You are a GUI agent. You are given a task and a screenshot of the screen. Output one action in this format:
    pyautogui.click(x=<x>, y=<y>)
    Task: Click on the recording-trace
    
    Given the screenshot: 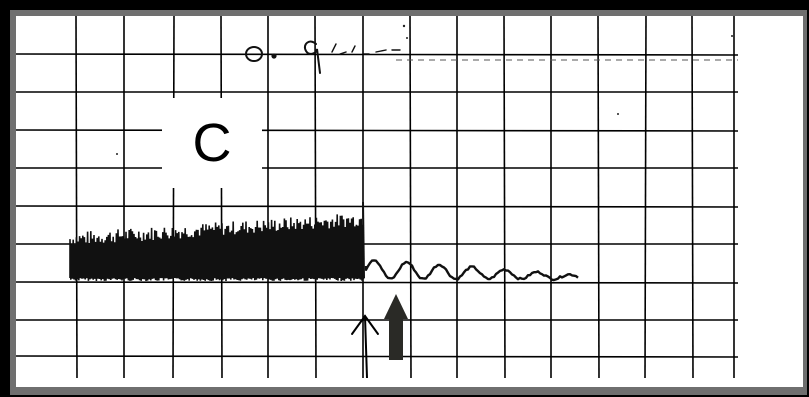 What is the action you would take?
    pyautogui.click(x=324, y=241)
    